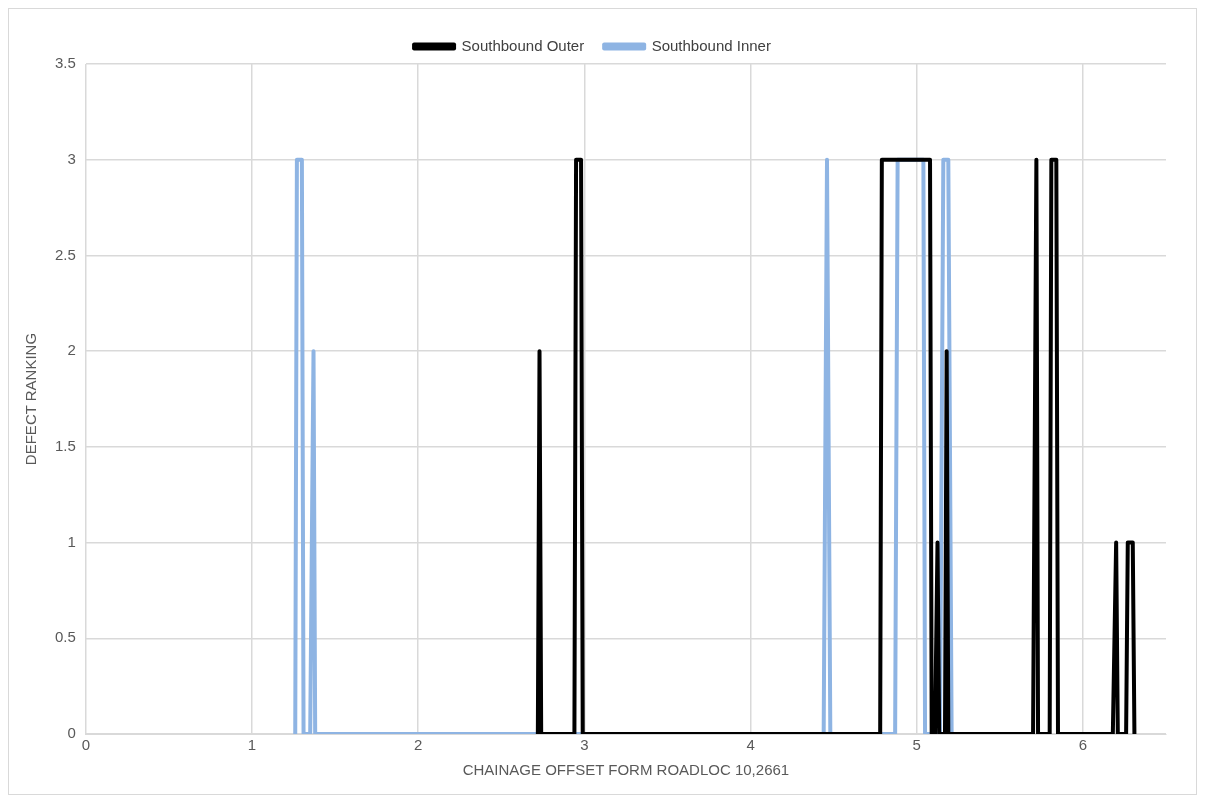  Describe the element at coordinates (418, 745) in the screenshot. I see `x-tick-label: 2` at that location.